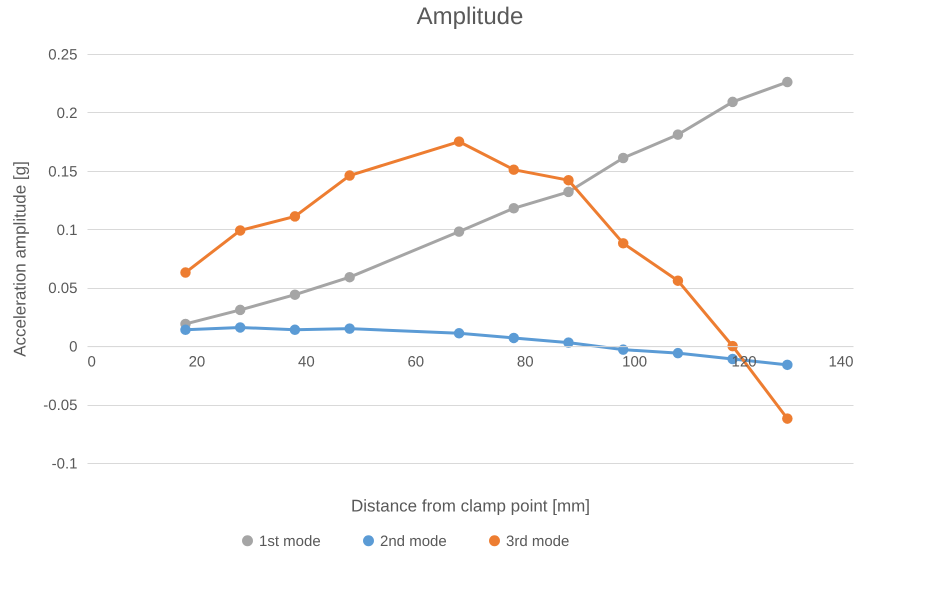 This screenshot has width=931, height=590. What do you see at coordinates (635, 362) in the screenshot?
I see `x-tick-label: 100` at bounding box center [635, 362].